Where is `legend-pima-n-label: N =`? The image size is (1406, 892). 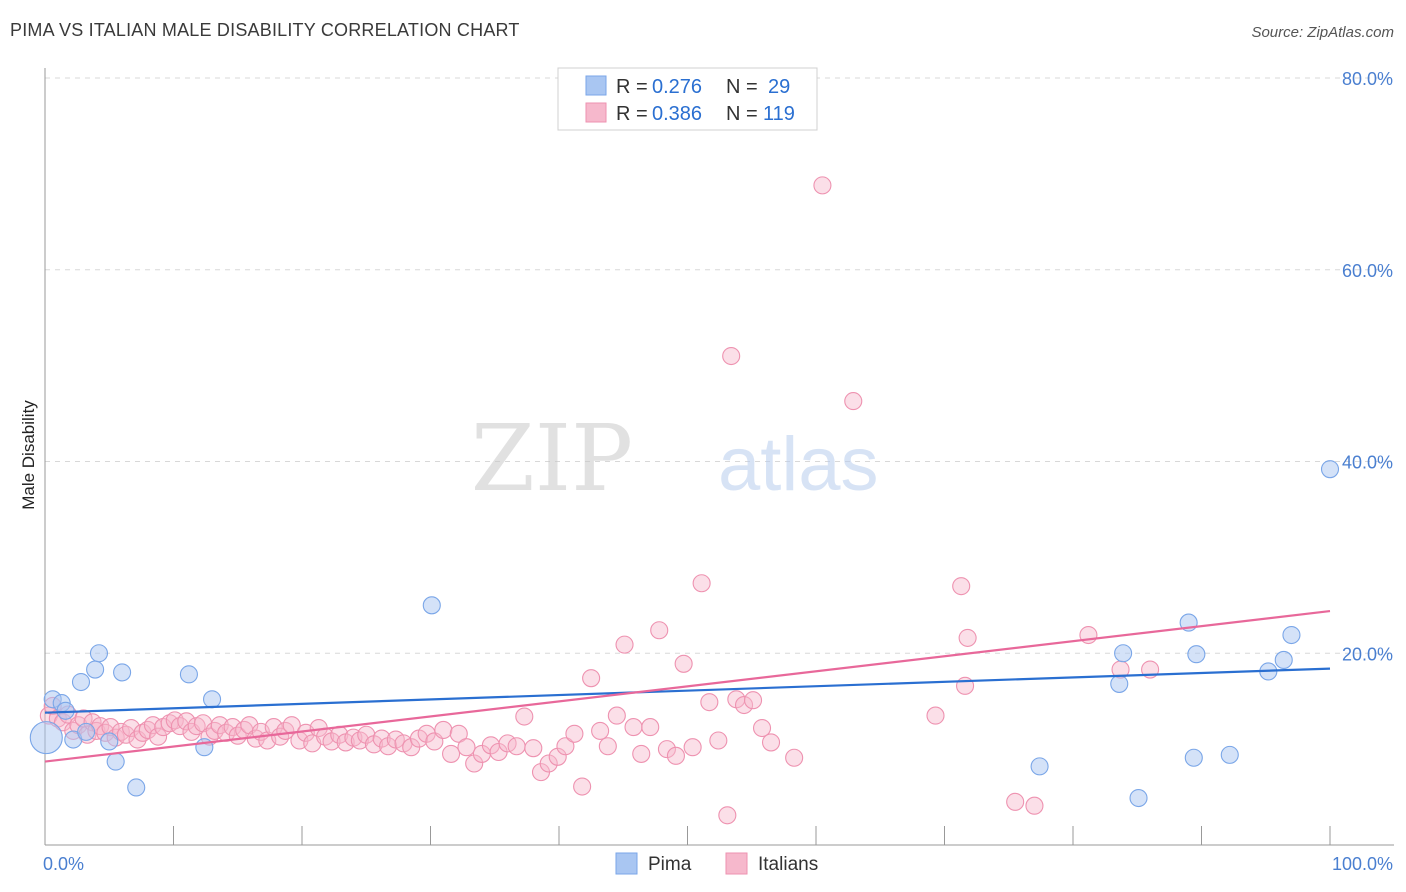 legend-pima-n-label: N = is located at coordinates (742, 87).